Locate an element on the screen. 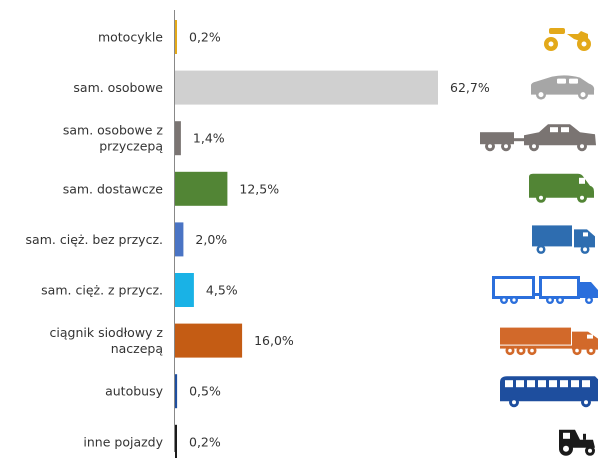  category-label: ciągnik siodłowy z is located at coordinates (107, 332).